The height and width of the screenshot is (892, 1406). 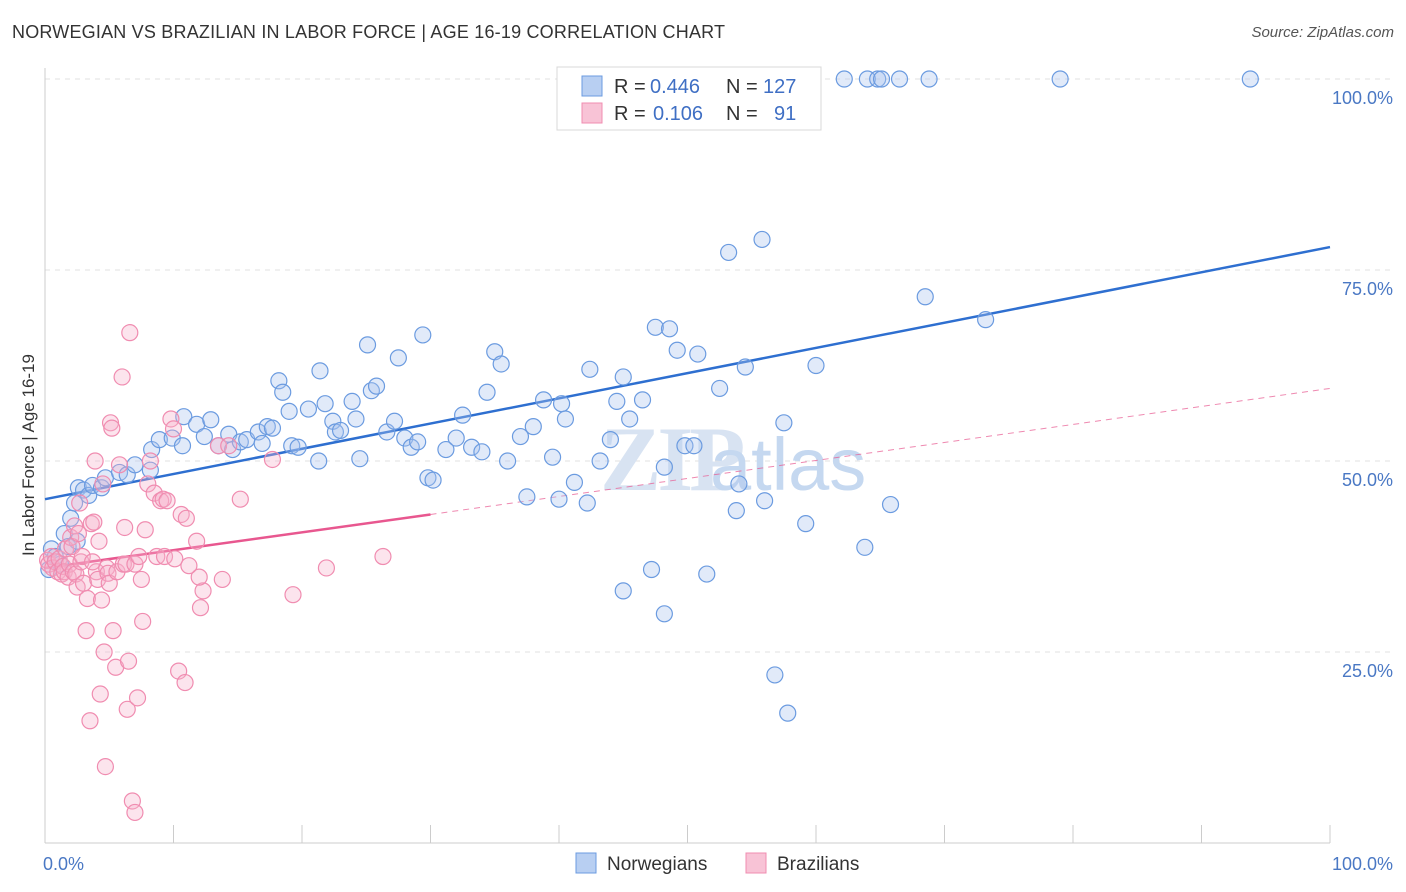 I want to click on stats-r-label-brazilians: R =, so click(x=630, y=114).